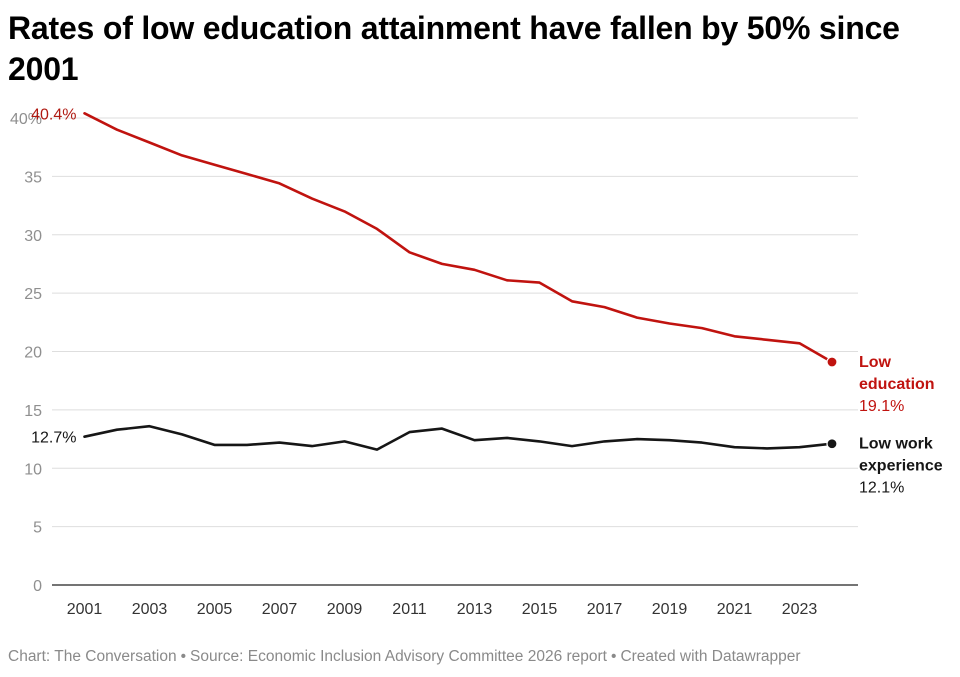 The height and width of the screenshot is (677, 960). I want to click on footer-created-with: Created with Datawrapper, so click(710, 656).